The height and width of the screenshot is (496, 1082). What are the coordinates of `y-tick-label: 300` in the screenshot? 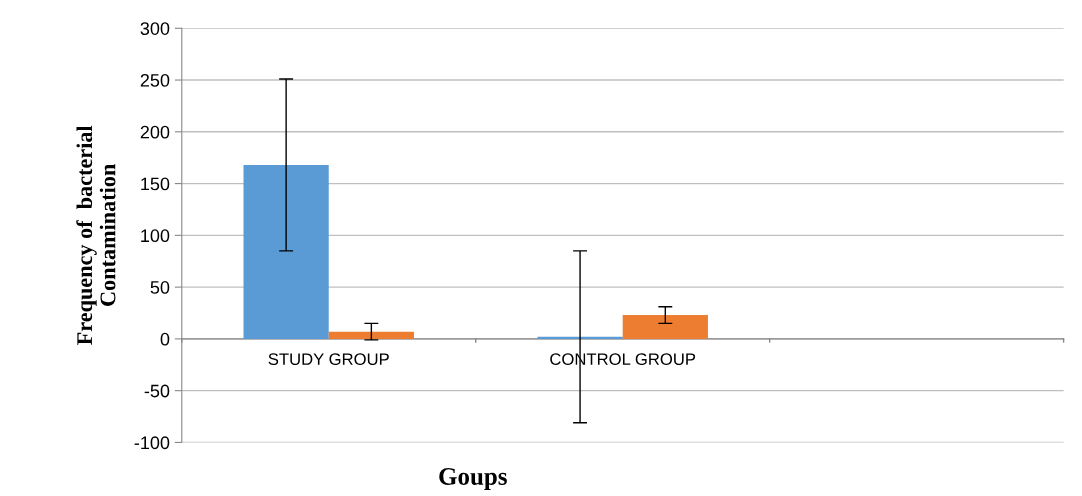 It's located at (155, 28).